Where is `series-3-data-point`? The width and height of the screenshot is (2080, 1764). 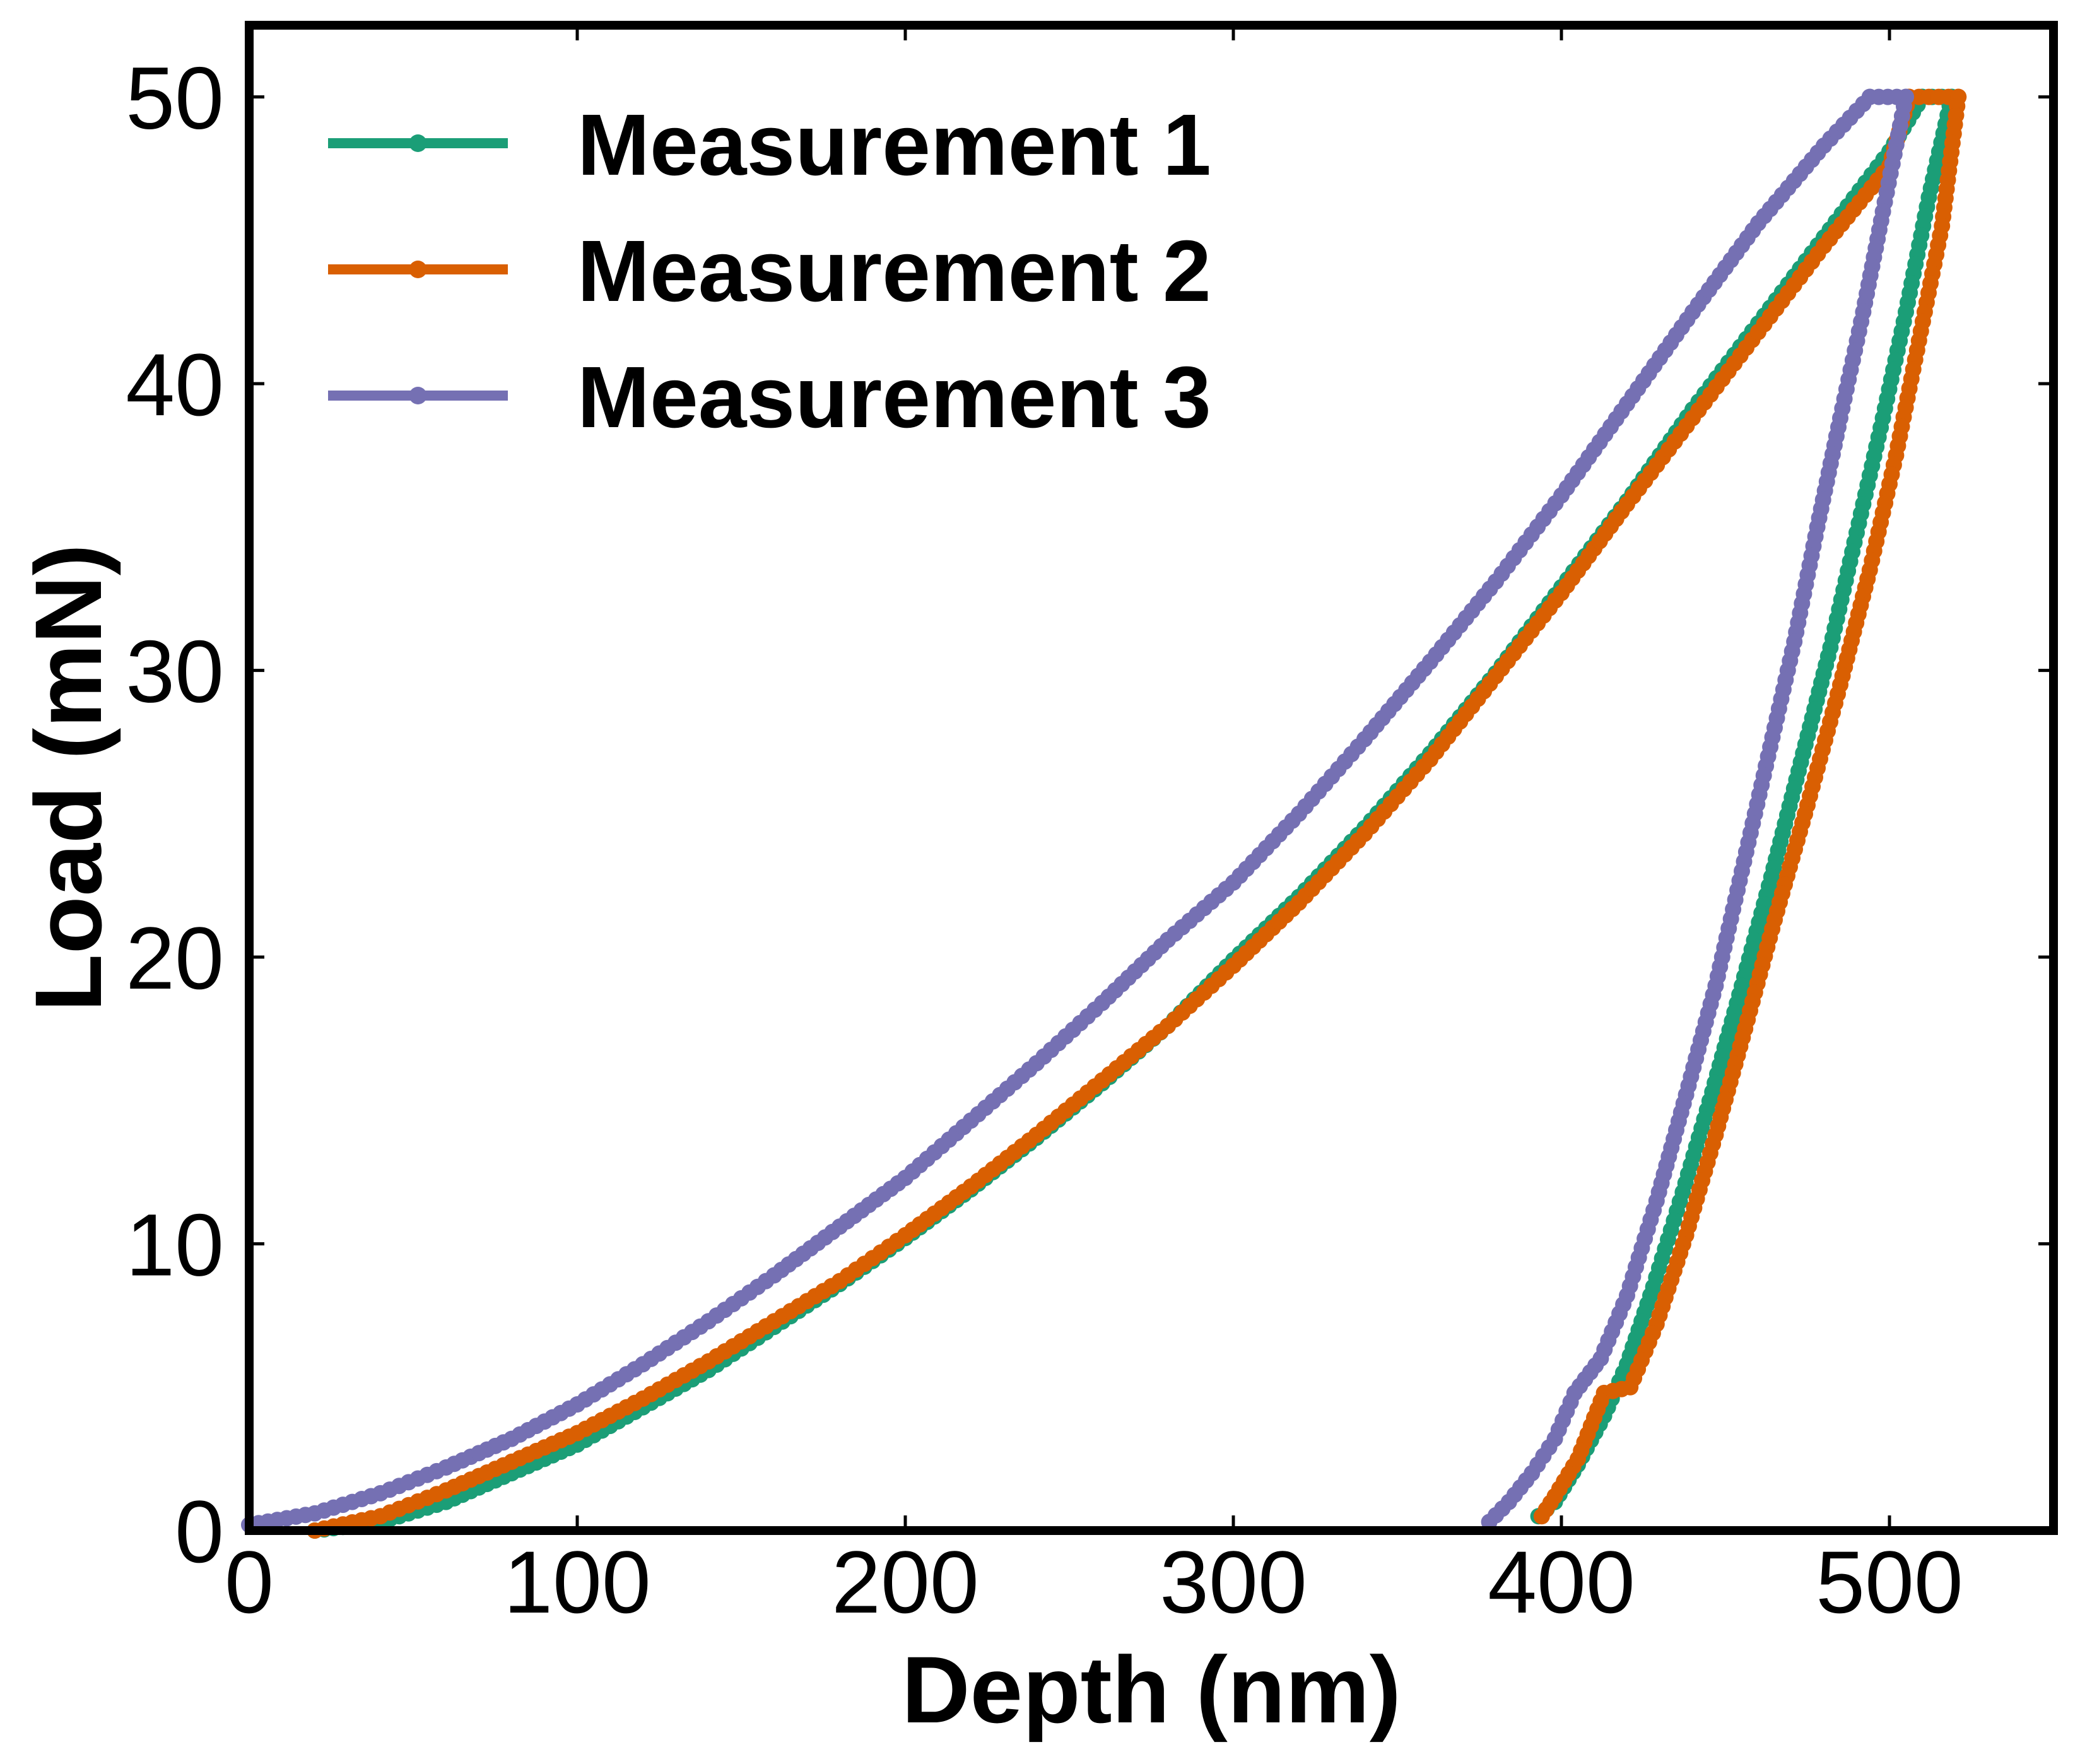 series-3-data-point is located at coordinates (1489, 1522).